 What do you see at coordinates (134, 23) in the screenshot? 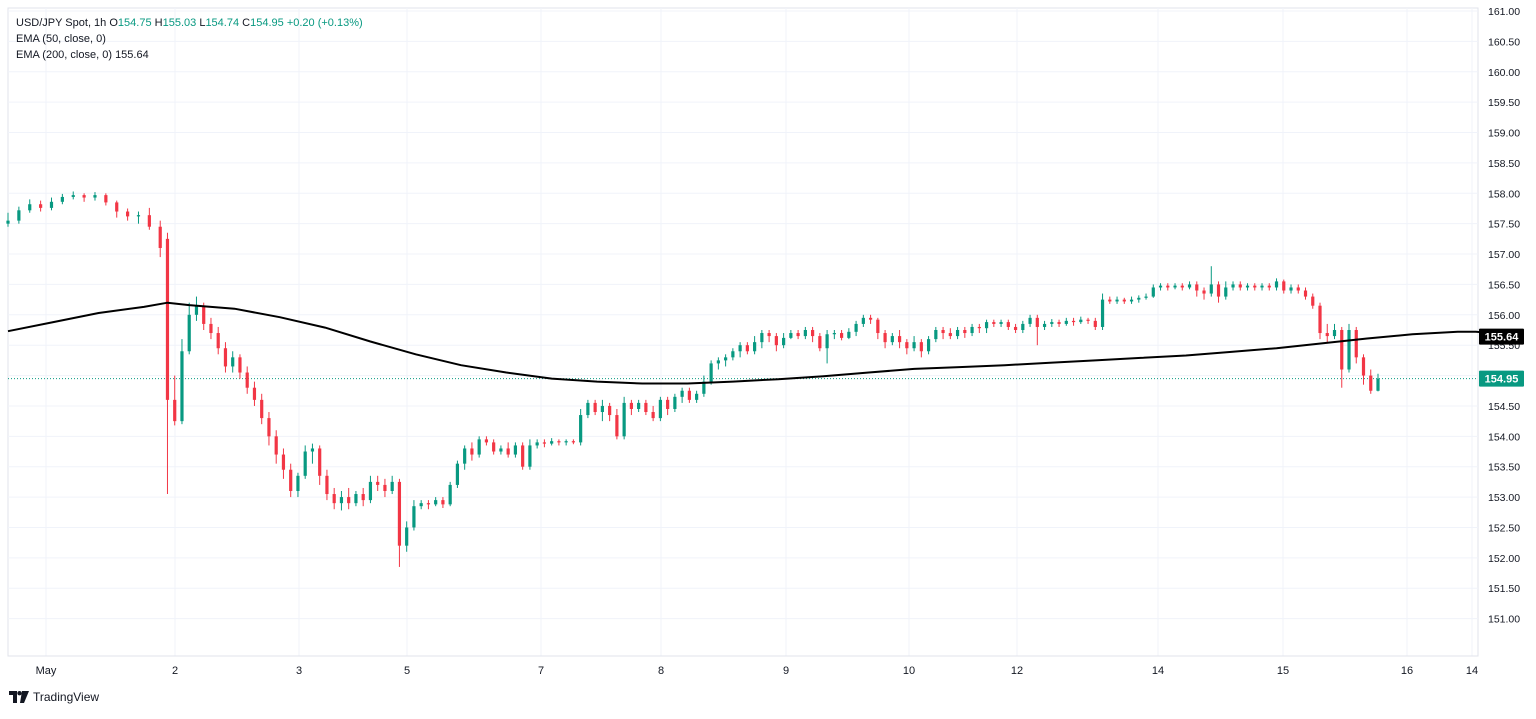
I see `legend-open-value: 154.75` at bounding box center [134, 23].